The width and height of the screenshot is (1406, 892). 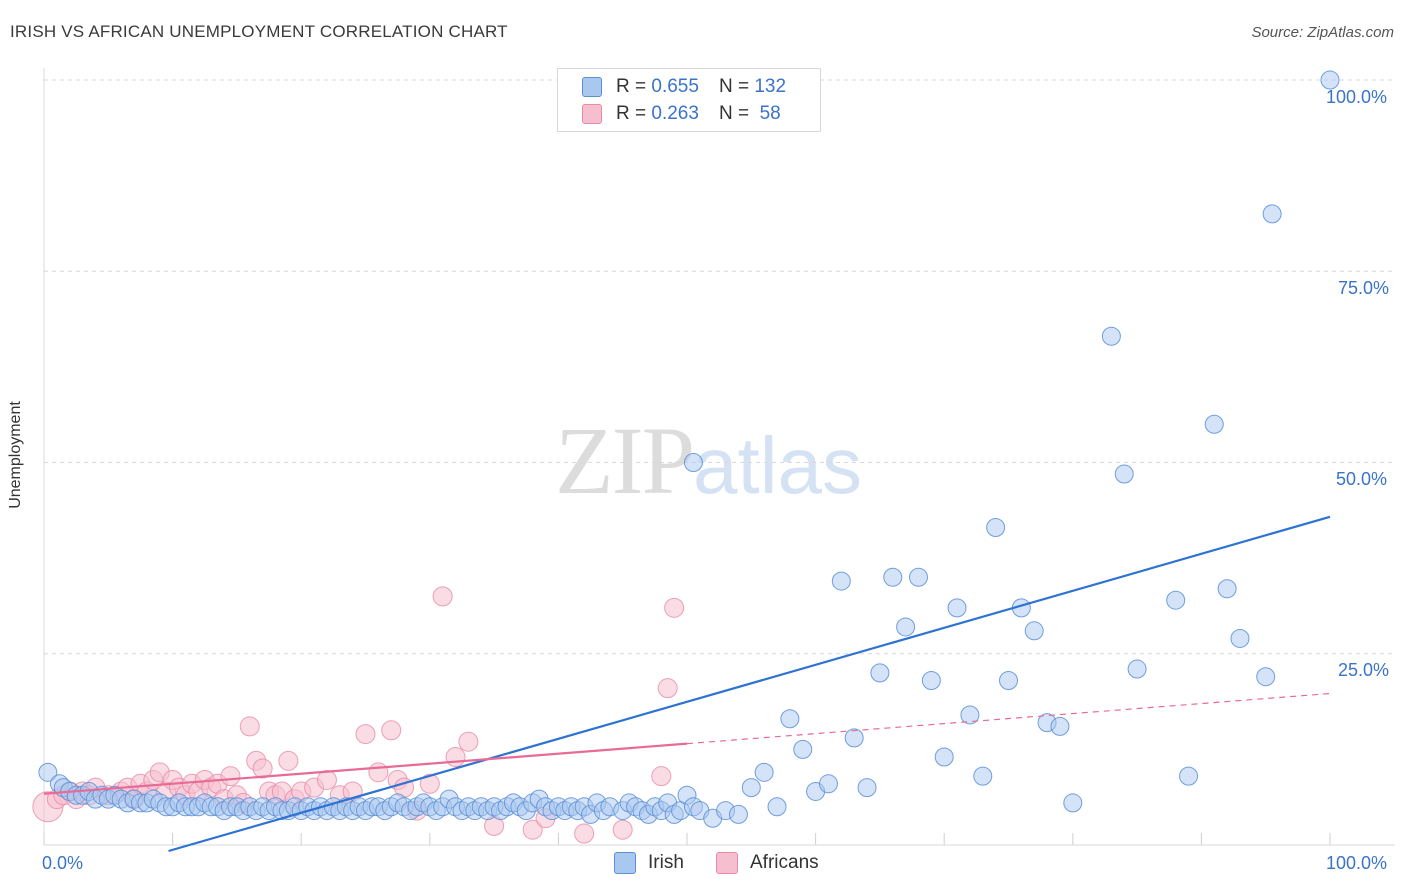 I want to click on series-legend-africans: Africans, so click(x=767, y=863).